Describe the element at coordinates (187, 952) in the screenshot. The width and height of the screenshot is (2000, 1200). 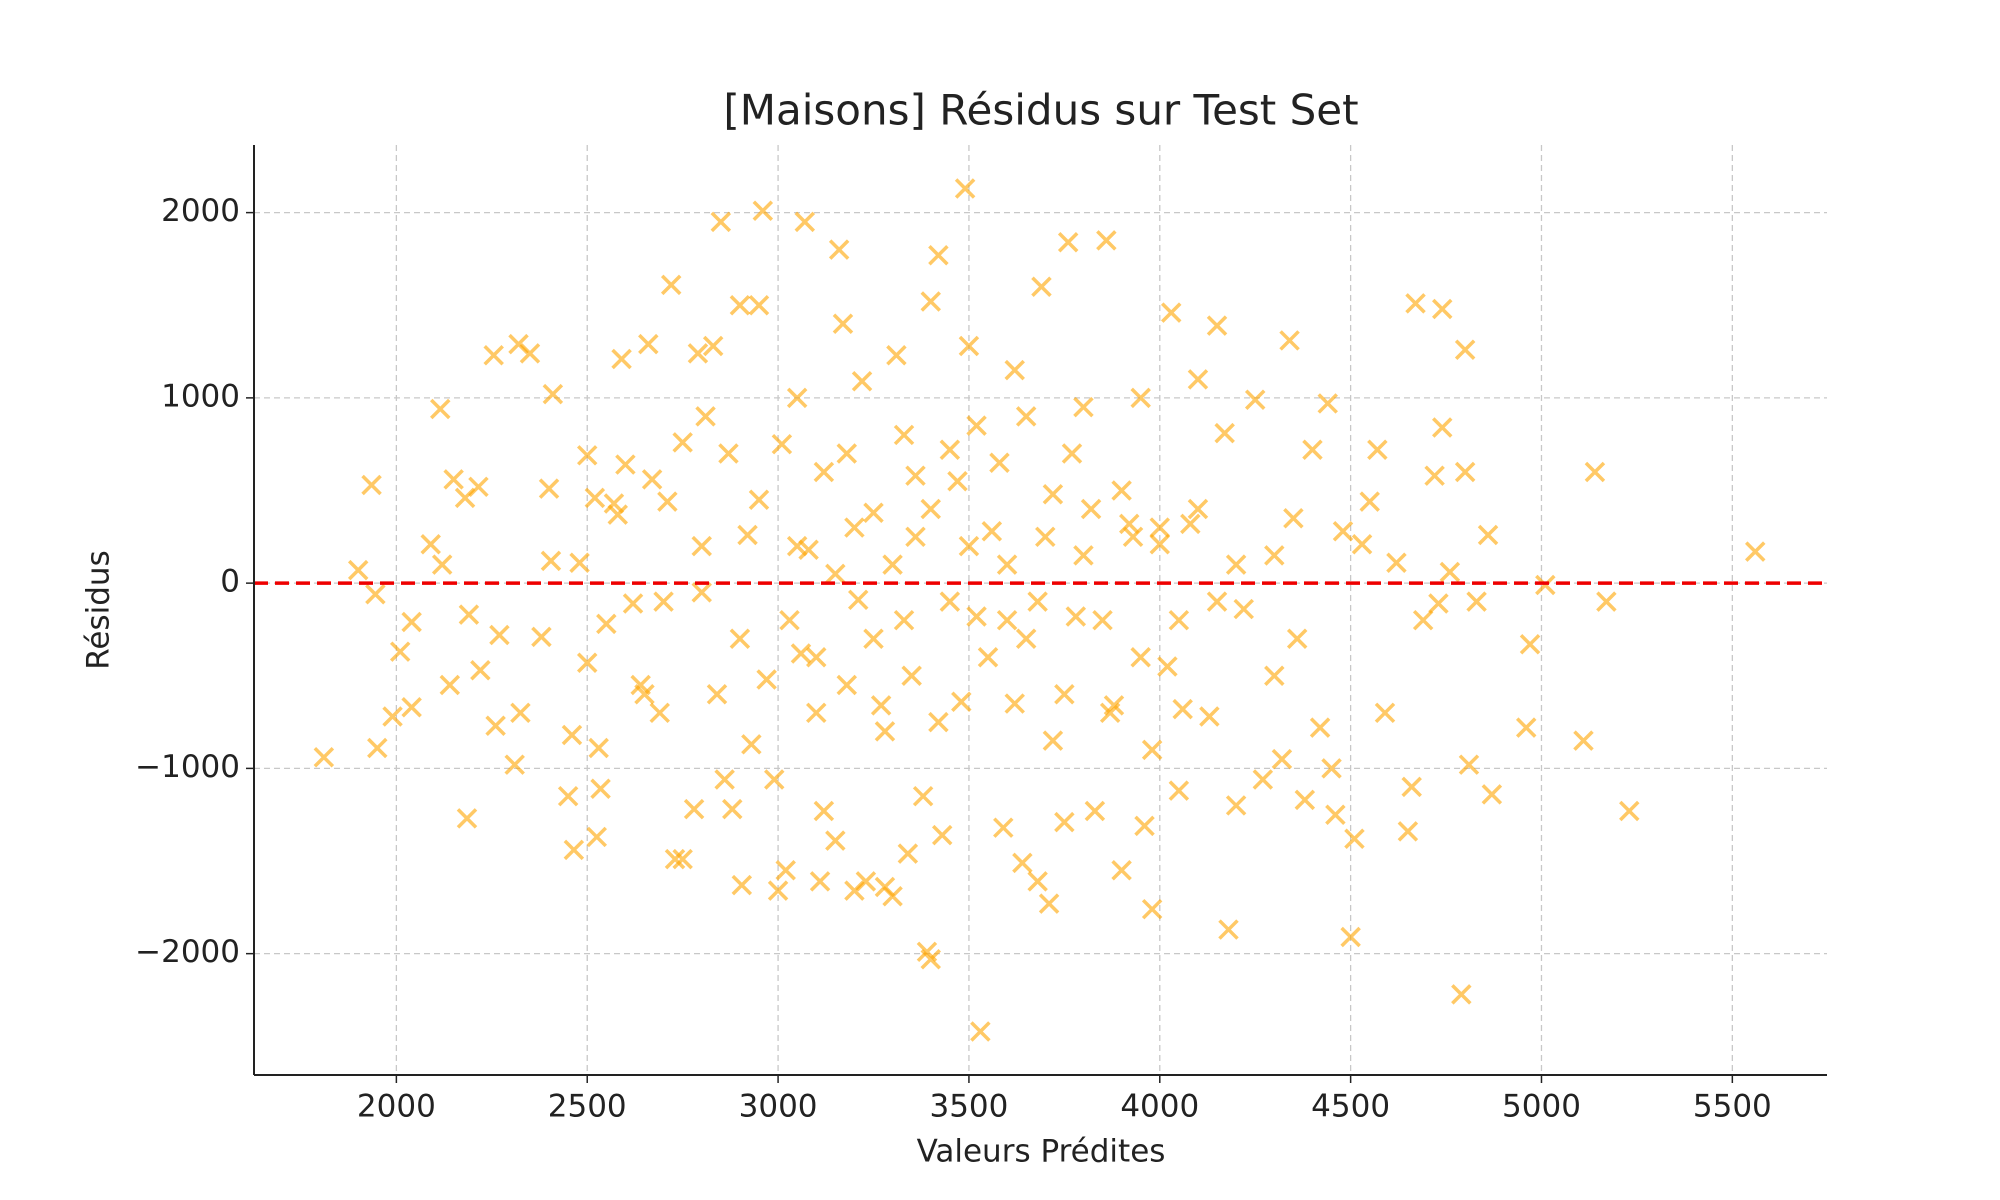
I see `y-tick-label: −2000` at that location.